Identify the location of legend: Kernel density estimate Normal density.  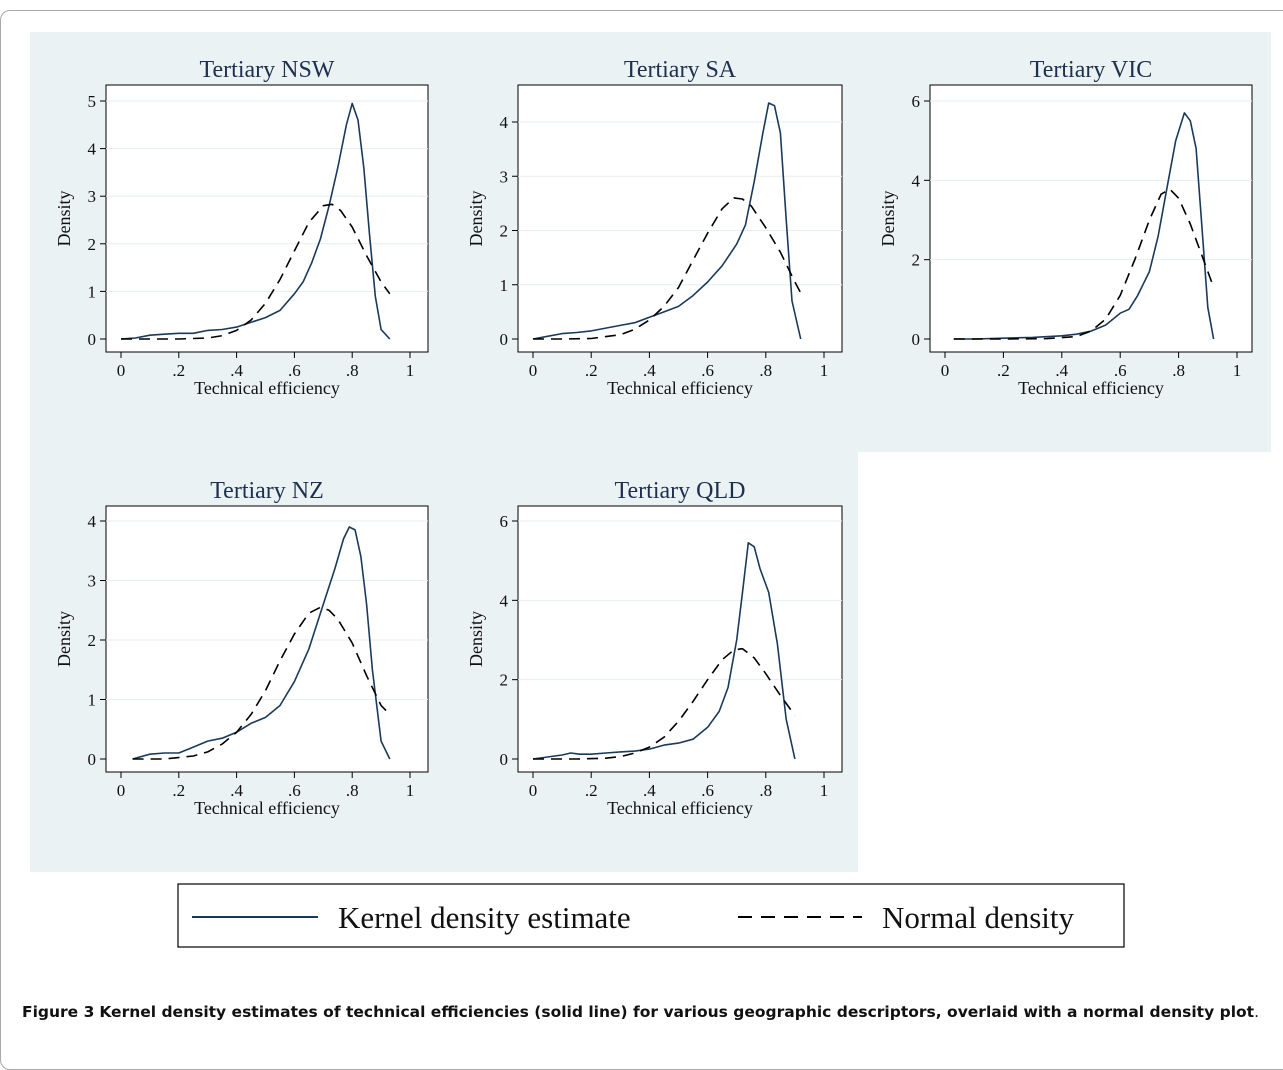
(651, 915).